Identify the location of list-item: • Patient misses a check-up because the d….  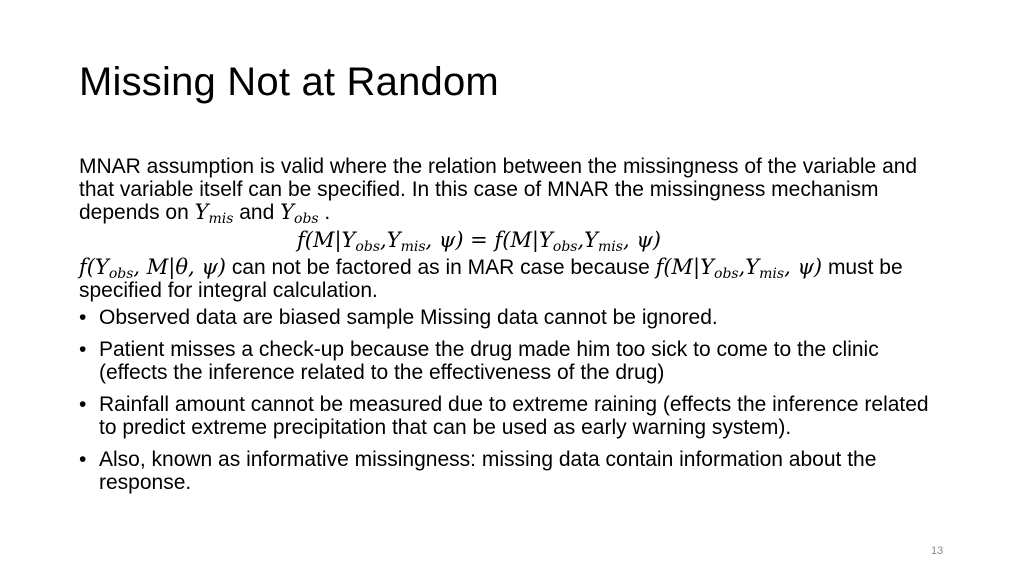
(479, 361).